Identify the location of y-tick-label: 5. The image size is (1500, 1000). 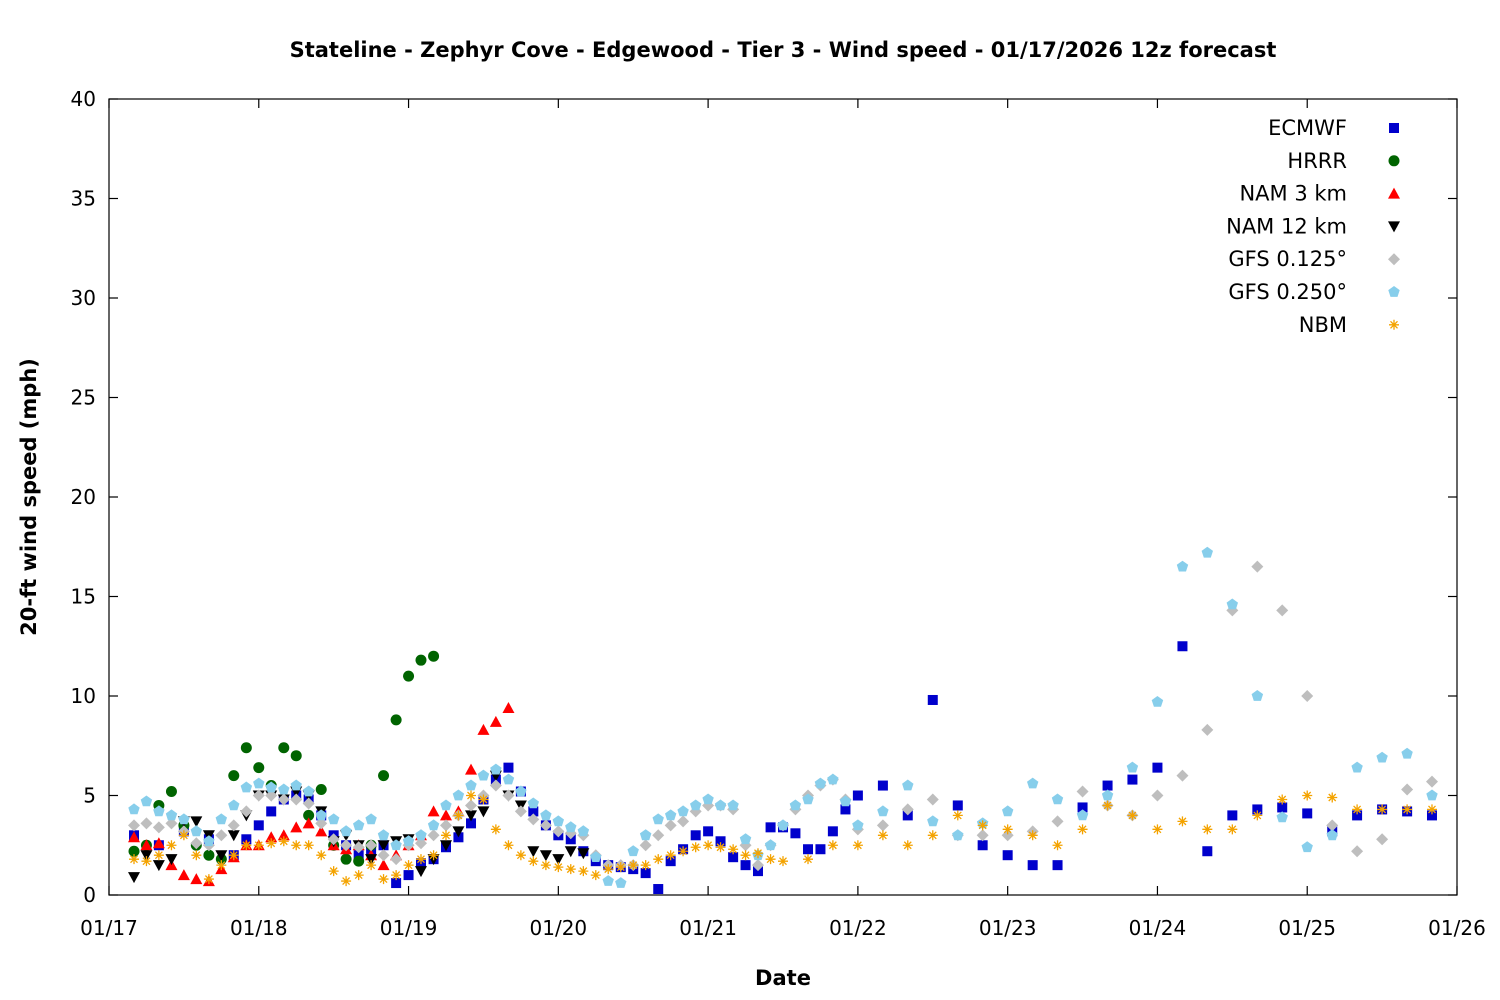
(89, 796).